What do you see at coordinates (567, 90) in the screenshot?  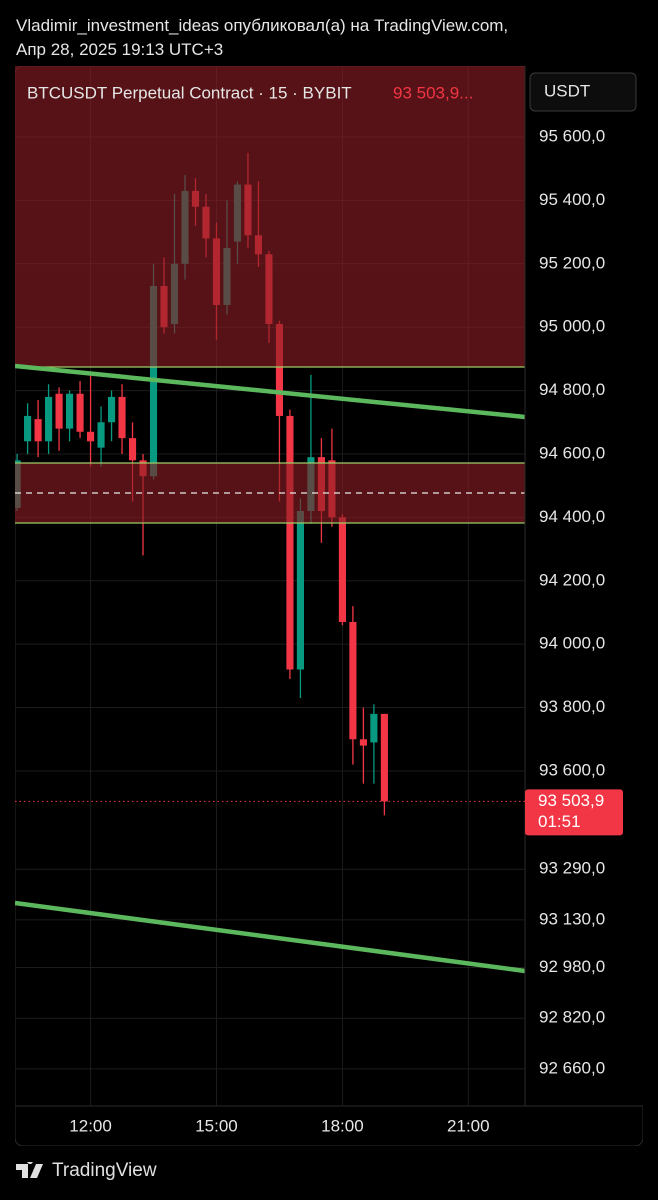 I see `currency-label: USDT` at bounding box center [567, 90].